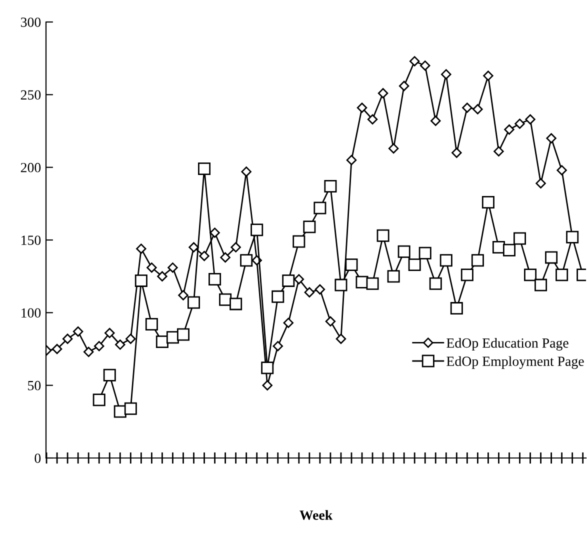  Describe the element at coordinates (37, 458) in the screenshot. I see `y-tick-label: 0` at that location.